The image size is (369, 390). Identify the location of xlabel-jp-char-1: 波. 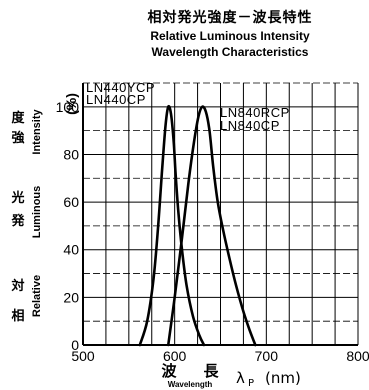
(169, 371).